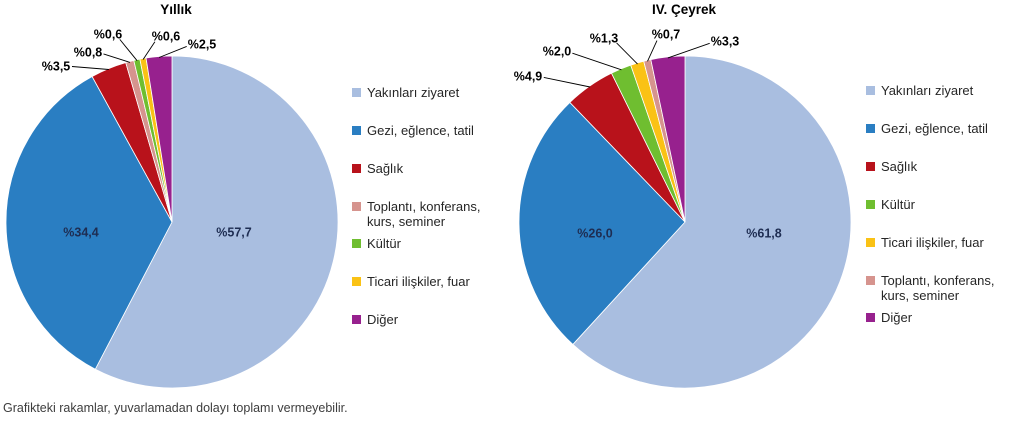  I want to click on data-label: %2,5, so click(202, 45).